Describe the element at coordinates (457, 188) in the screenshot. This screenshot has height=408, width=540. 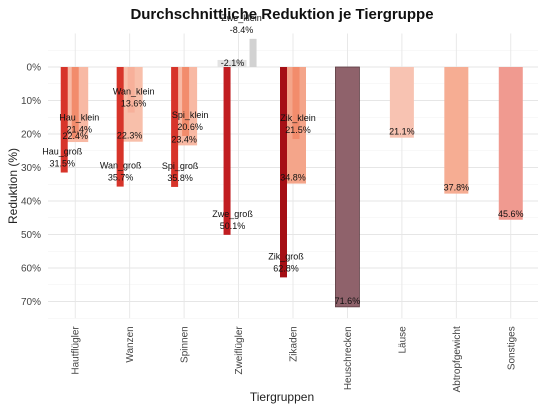
I see `value-label: 37.8%` at that location.